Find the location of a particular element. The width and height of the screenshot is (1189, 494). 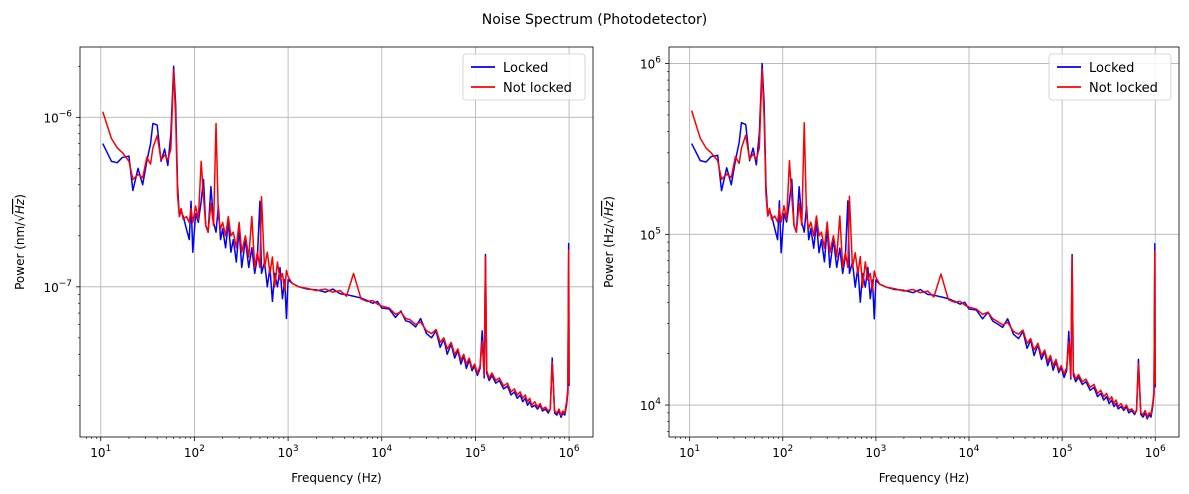

chart-1-x-axis-label: Frequency (Hz) is located at coordinates (924, 478).